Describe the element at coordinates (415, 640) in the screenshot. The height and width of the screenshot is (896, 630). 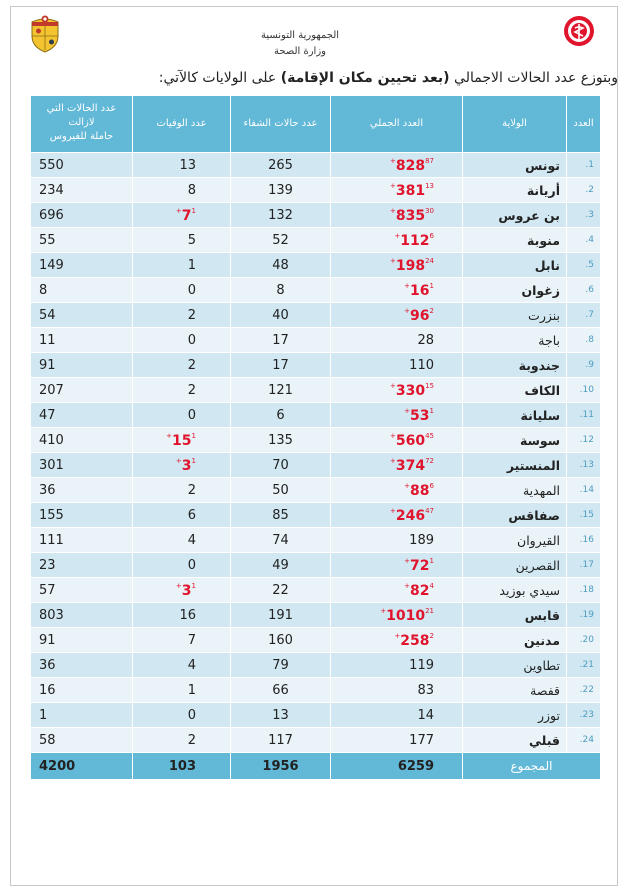
I see `total-cases-value: 258` at that location.